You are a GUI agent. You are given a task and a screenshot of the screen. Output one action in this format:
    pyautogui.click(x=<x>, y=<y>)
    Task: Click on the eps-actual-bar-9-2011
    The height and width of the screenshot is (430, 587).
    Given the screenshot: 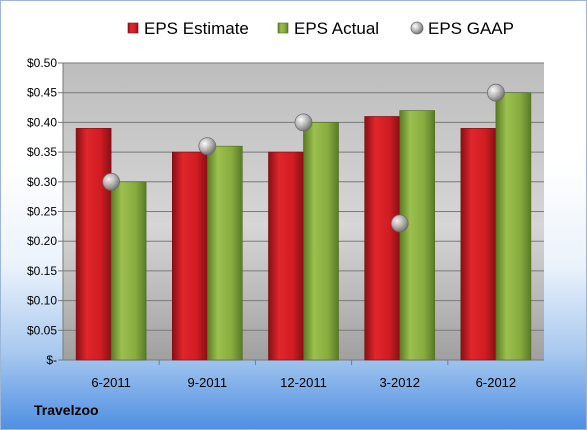 What is the action you would take?
    pyautogui.click(x=225, y=253)
    